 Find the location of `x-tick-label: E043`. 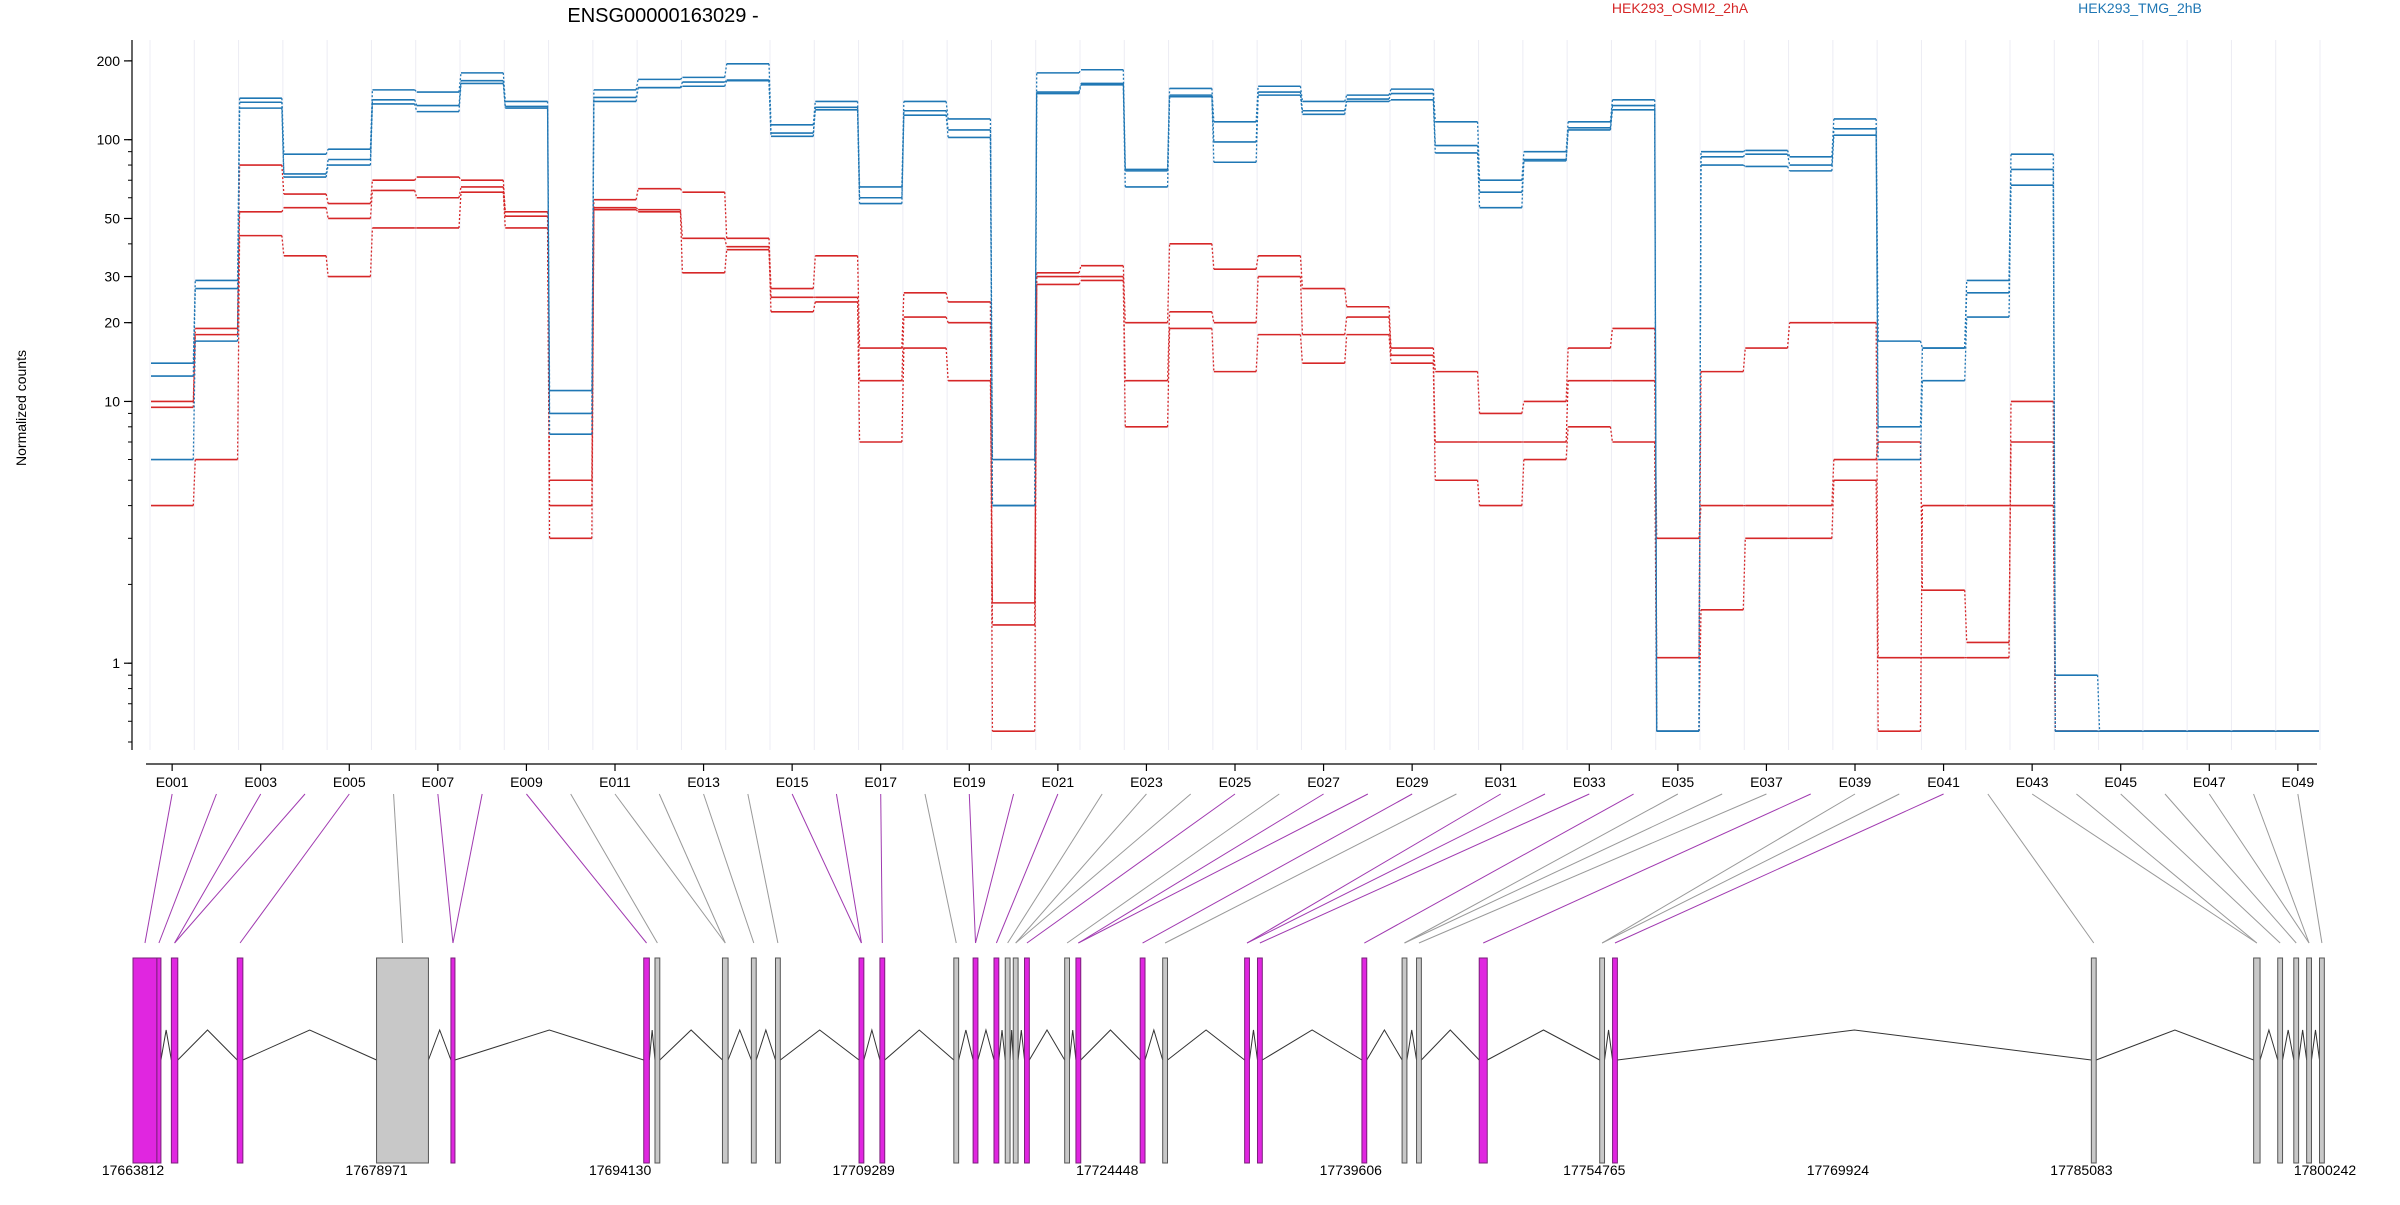

x-tick-label: E043 is located at coordinates (2032, 782).